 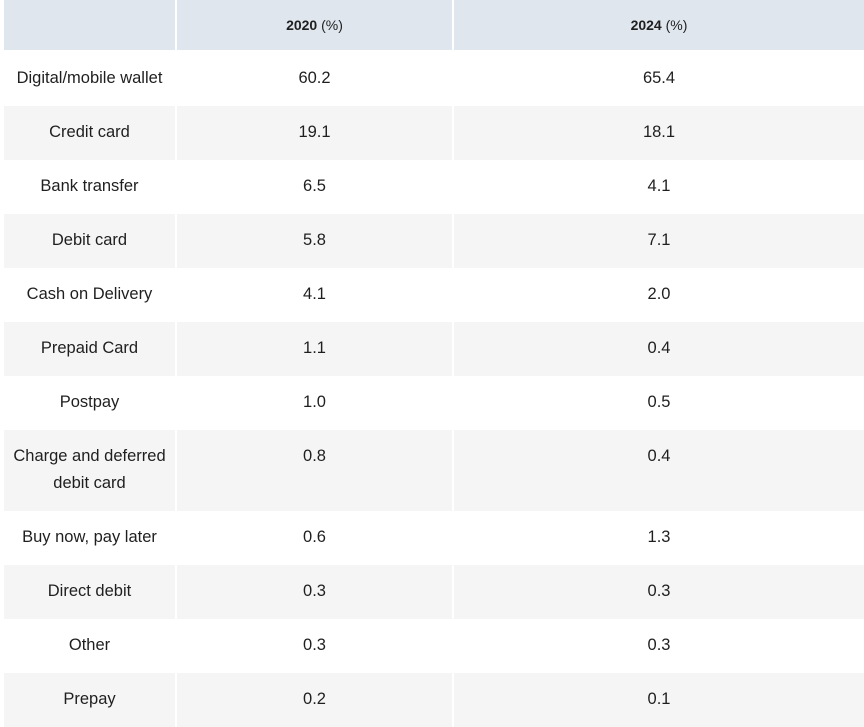 I want to click on header-2024-unit: (%), so click(x=674, y=25).